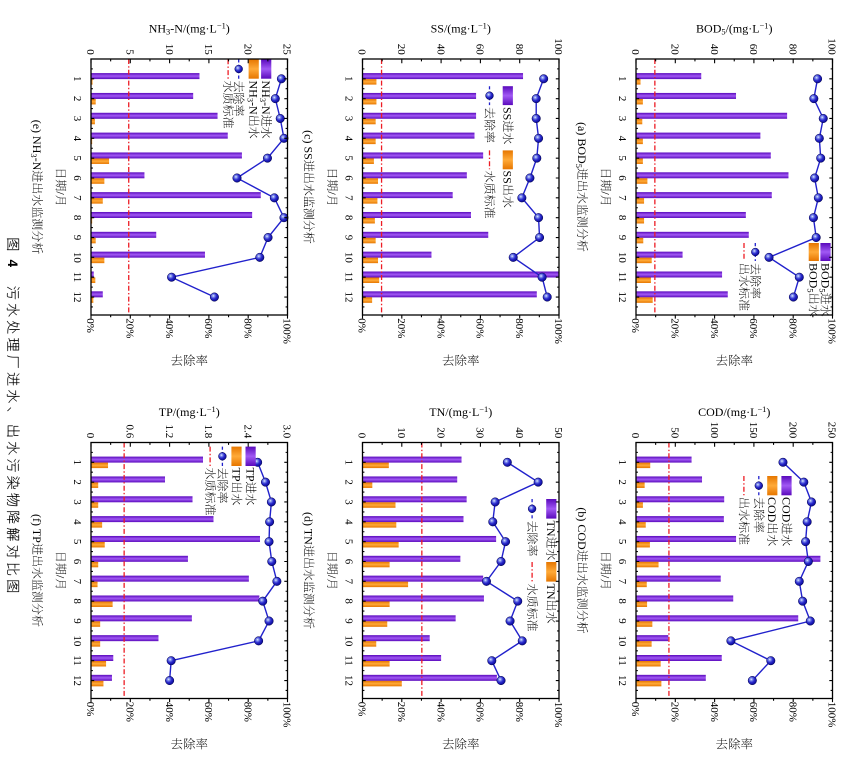 This screenshot has width=846, height=763. Describe the element at coordinates (236, 475) in the screenshot. I see `svg-text: TP` at that location.